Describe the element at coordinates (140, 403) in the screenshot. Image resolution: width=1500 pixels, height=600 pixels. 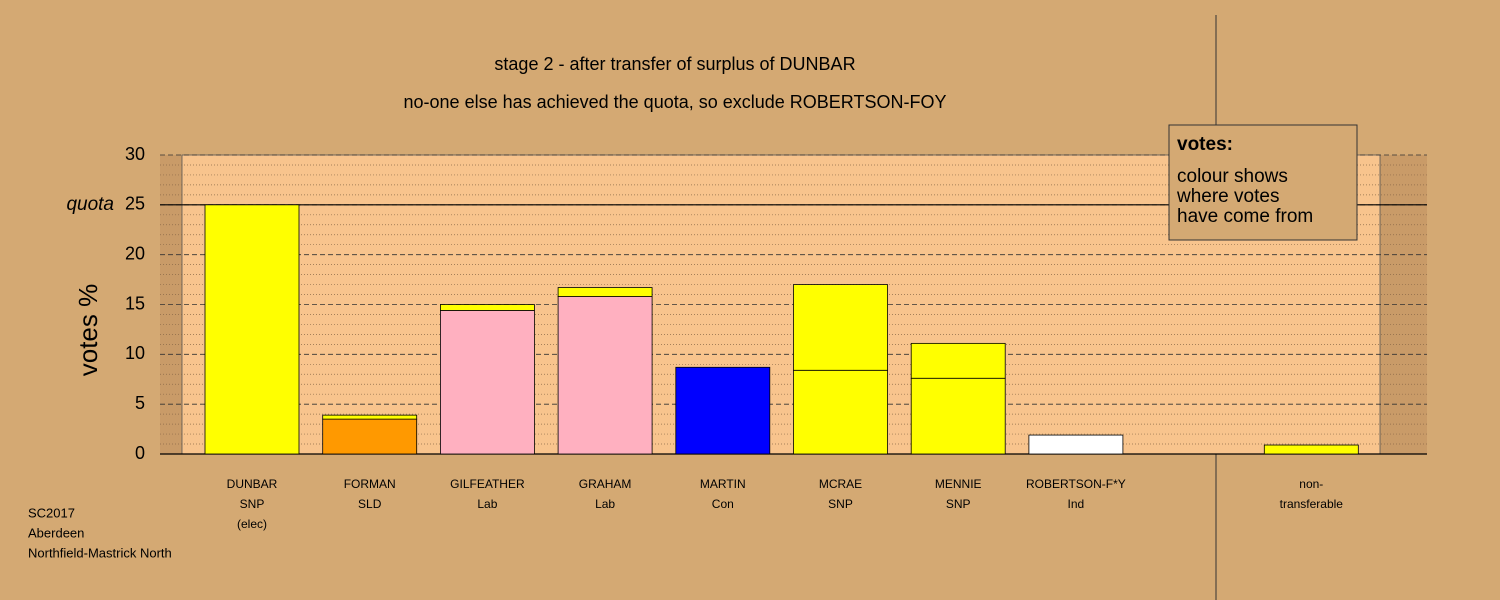
I see `y-tick-label: 5` at that location.